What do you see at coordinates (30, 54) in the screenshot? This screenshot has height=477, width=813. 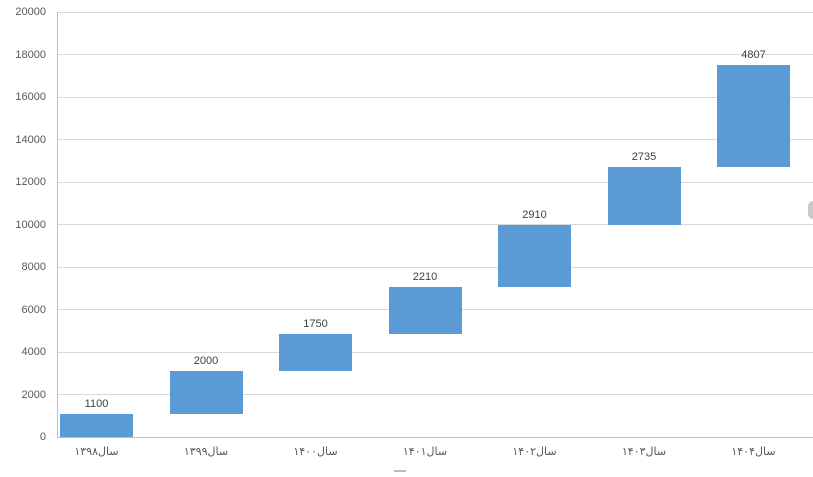 I see `y-tick-label-18000: 18000` at bounding box center [30, 54].